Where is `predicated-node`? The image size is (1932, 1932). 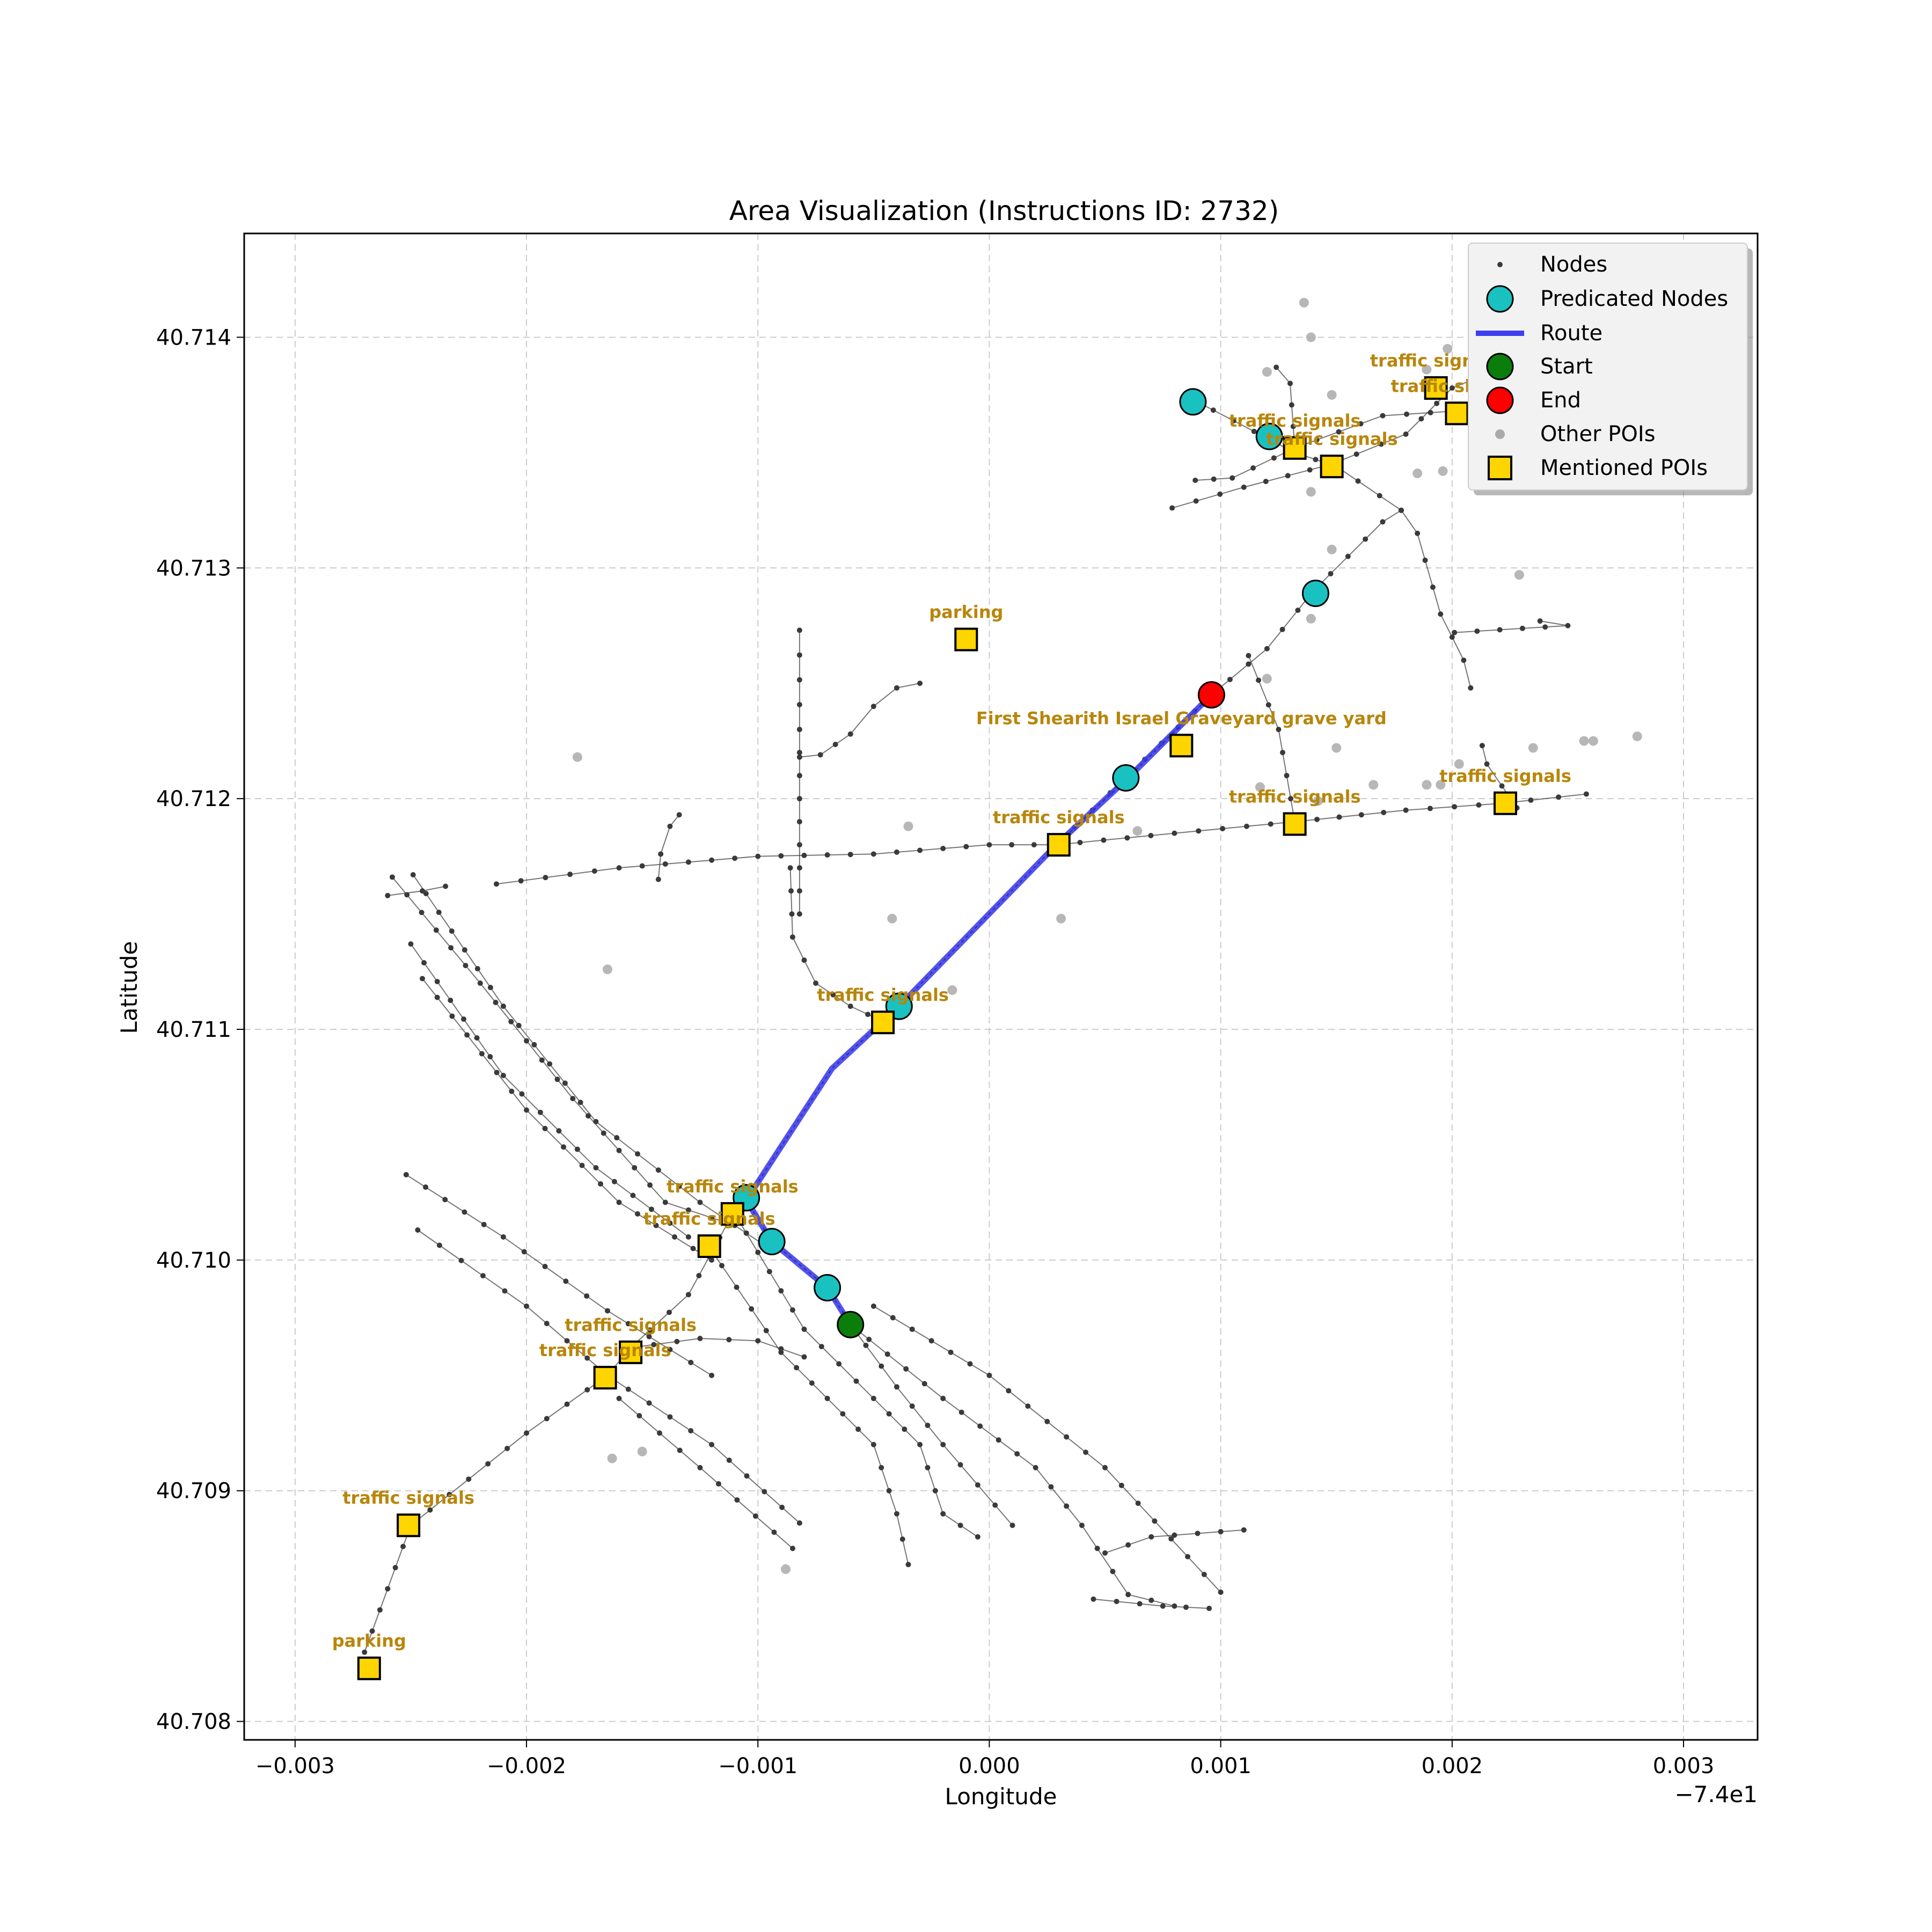 predicated-node is located at coordinates (1126, 778).